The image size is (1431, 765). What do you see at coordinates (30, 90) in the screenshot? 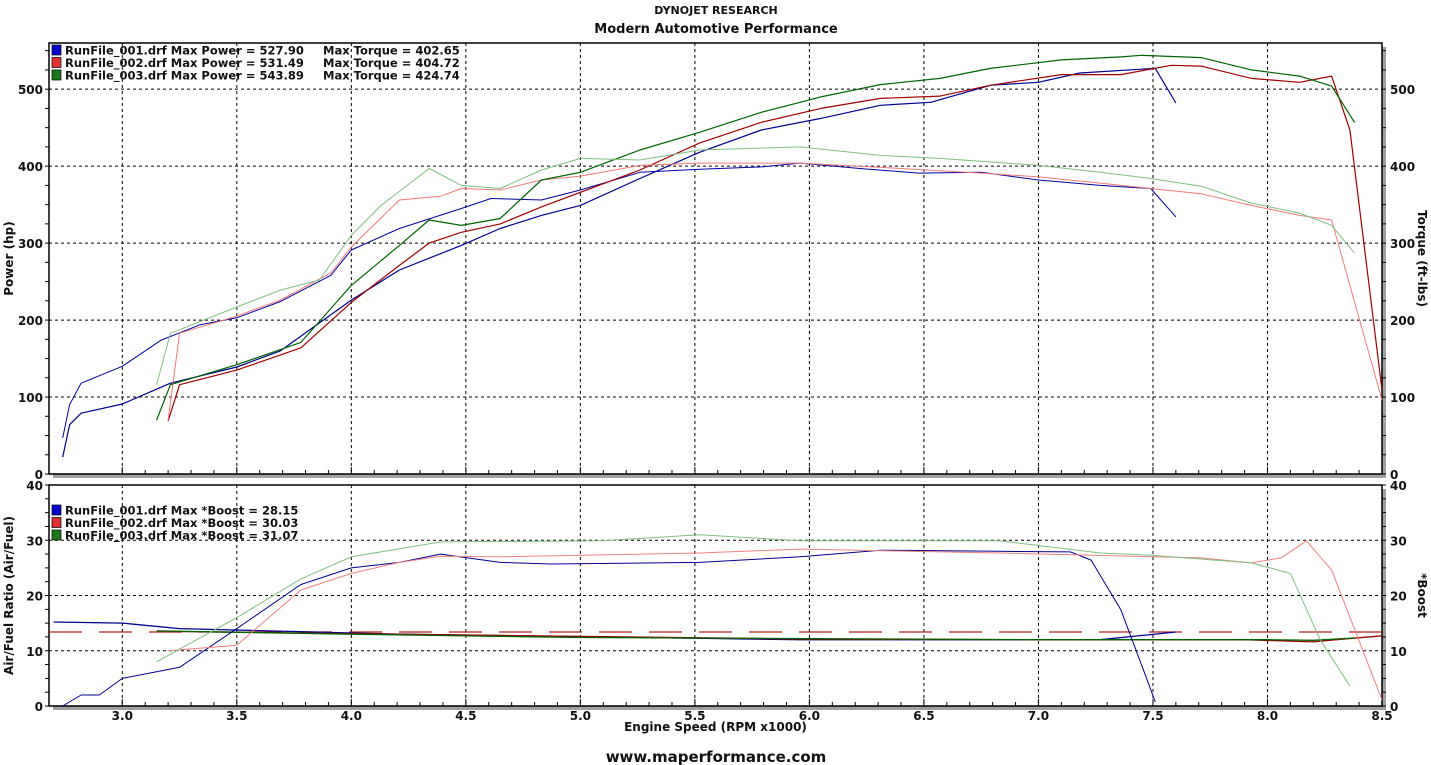
I see `y-tick-label-left: 500` at bounding box center [30, 90].